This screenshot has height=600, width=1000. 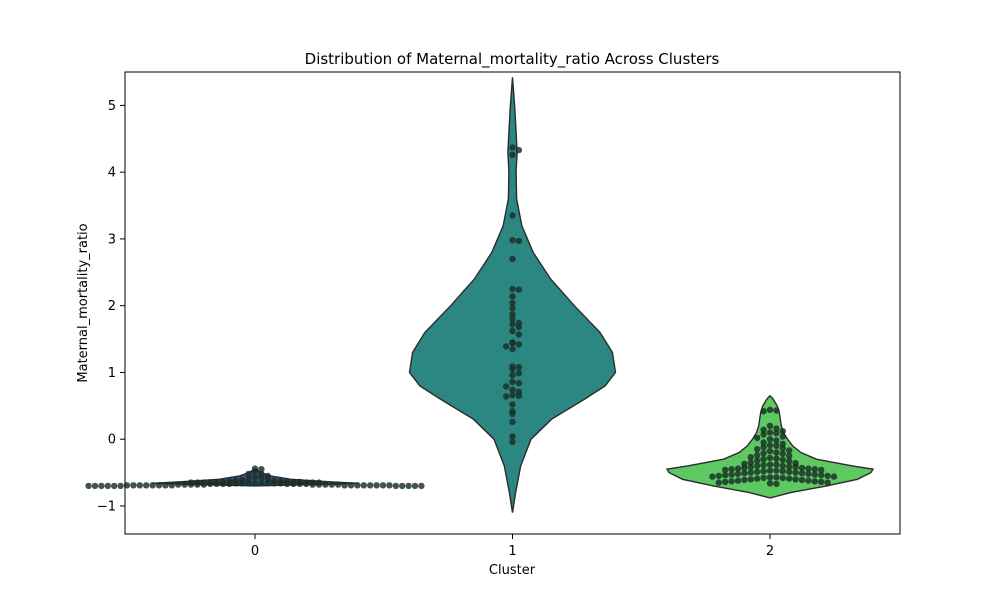 What do you see at coordinates (112, 173) in the screenshot?
I see `y-tick-label: 4` at bounding box center [112, 173].